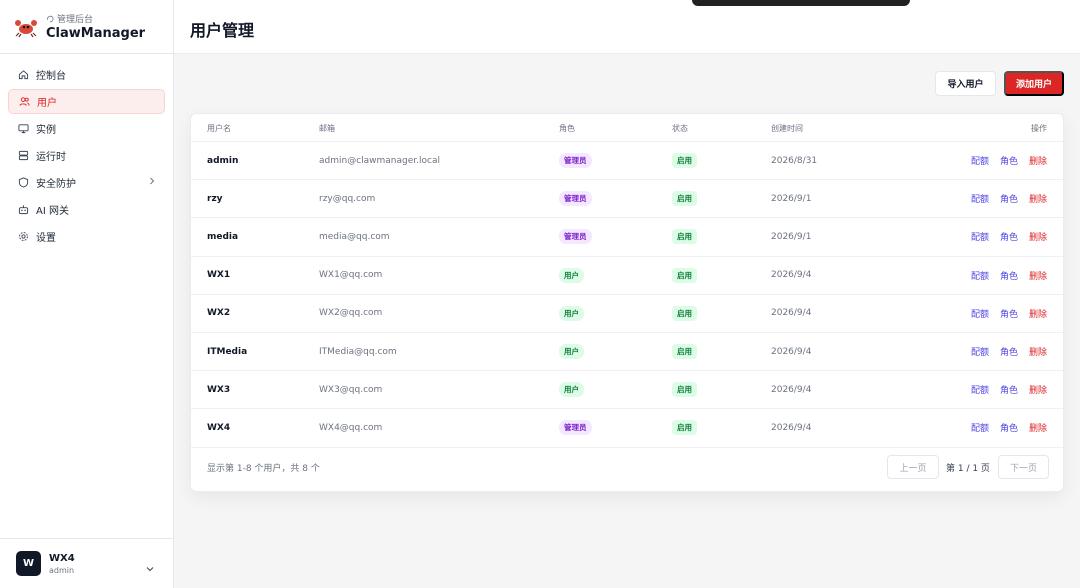  What do you see at coordinates (86, 182) in the screenshot?
I see `sidebar-item-security: 安全防护` at bounding box center [86, 182].